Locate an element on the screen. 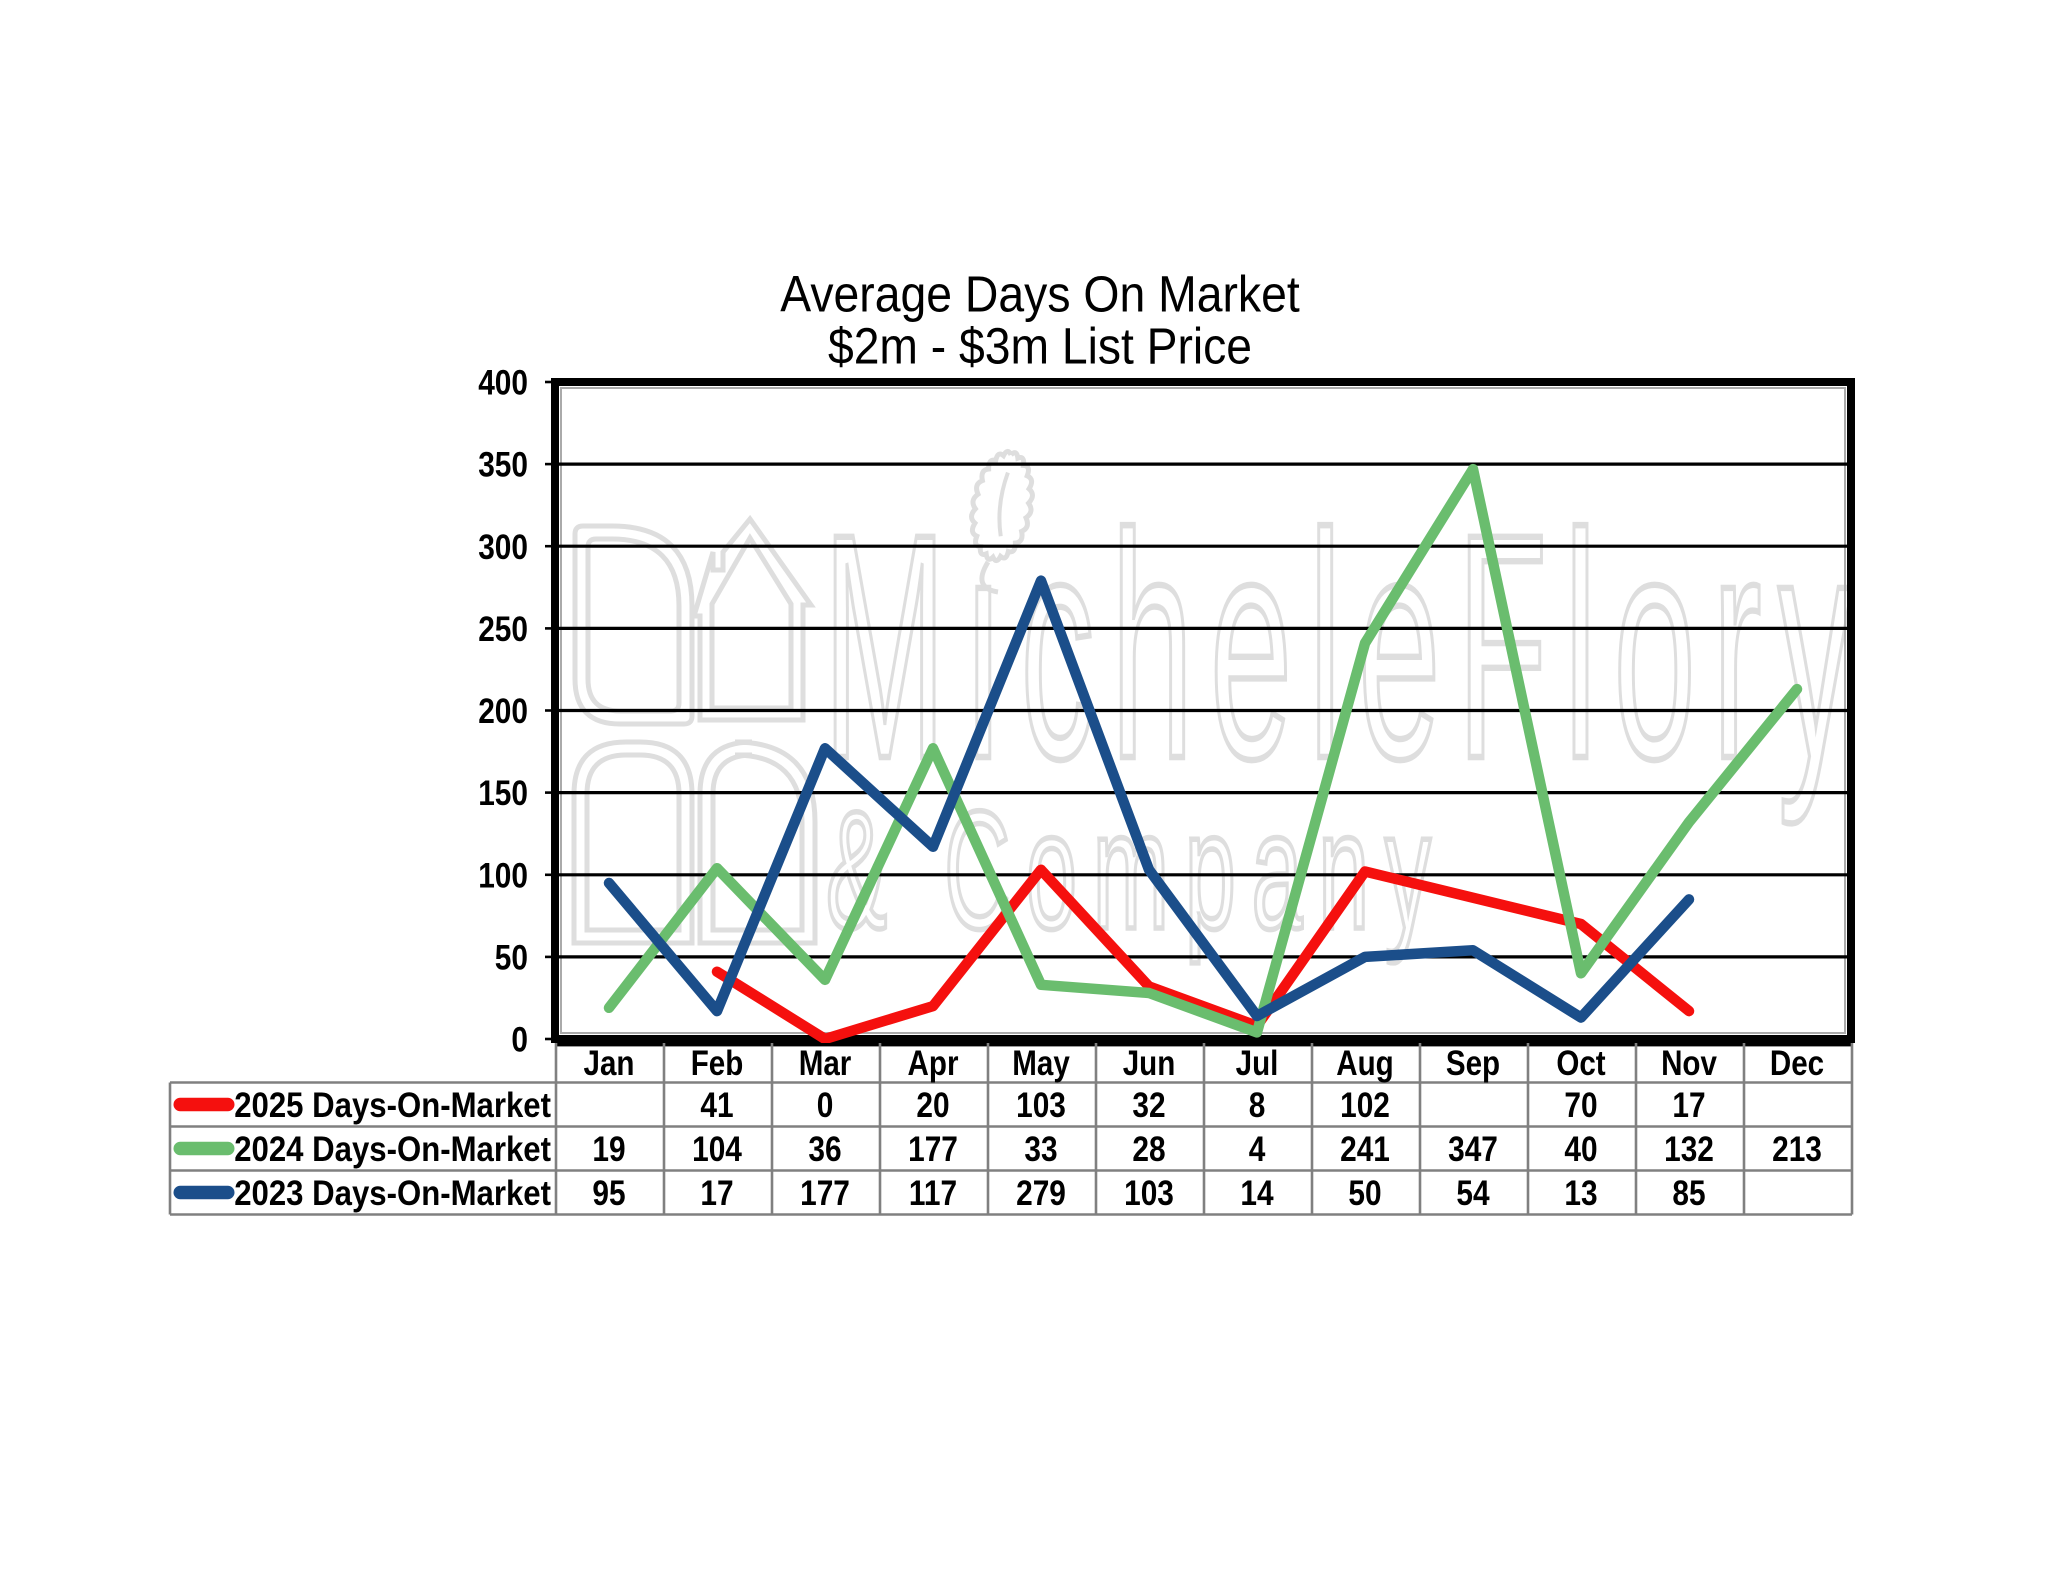  svg-text: 300 is located at coordinates (503, 547).